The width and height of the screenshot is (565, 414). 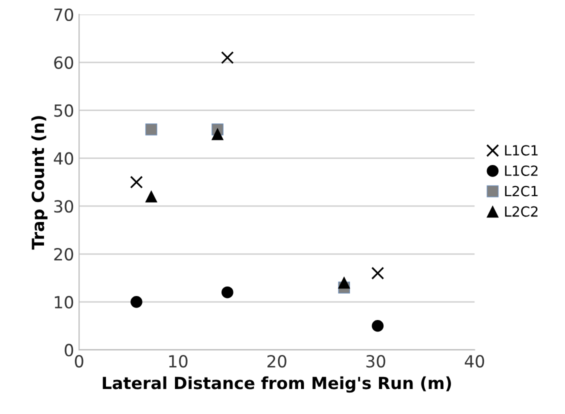 What do you see at coordinates (64, 254) in the screenshot?
I see `y-tick-label: 20` at bounding box center [64, 254].